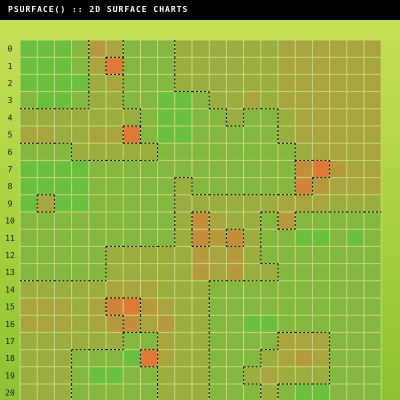 Image resolution: width=400 pixels, height=400 pixels. Describe the element at coordinates (10, 135) in the screenshot. I see `y-tick-label: 5` at that location.